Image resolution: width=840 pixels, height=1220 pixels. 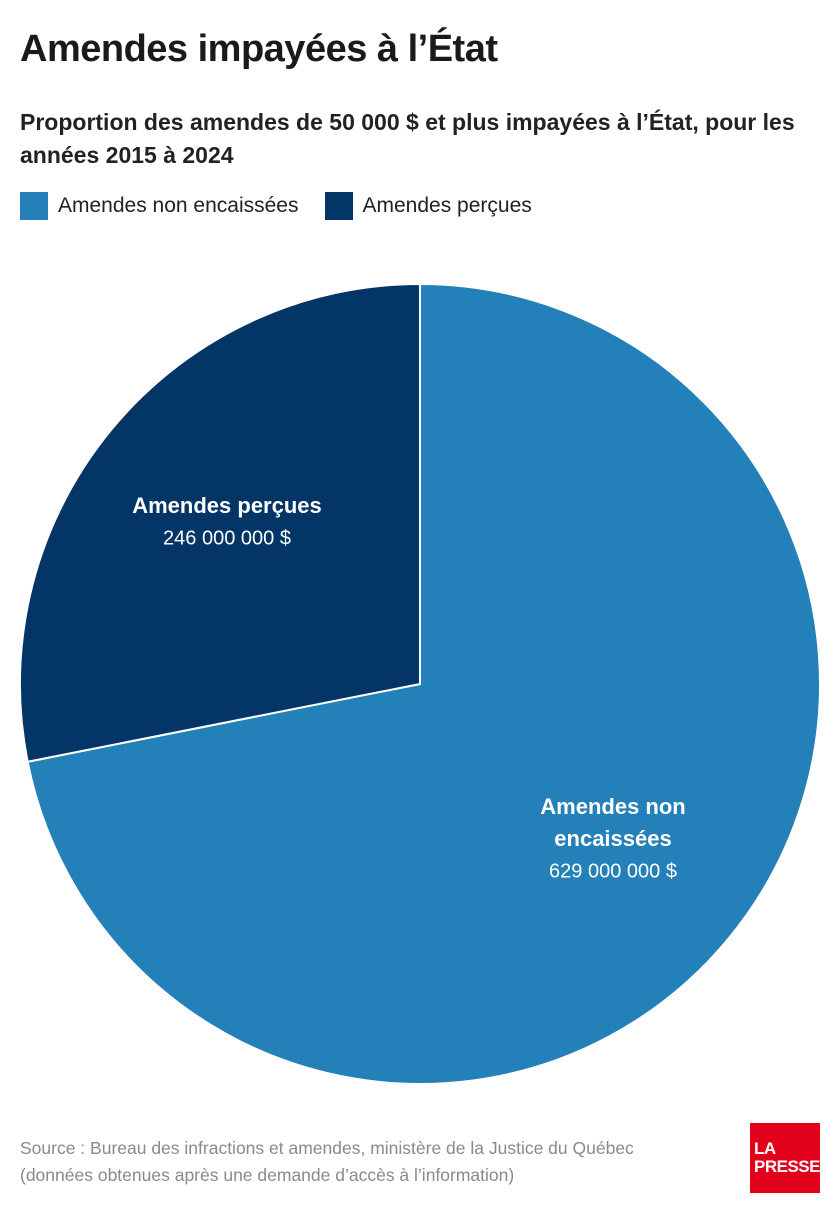 I want to click on legend-swatch-non-encaissees, so click(x=34, y=206).